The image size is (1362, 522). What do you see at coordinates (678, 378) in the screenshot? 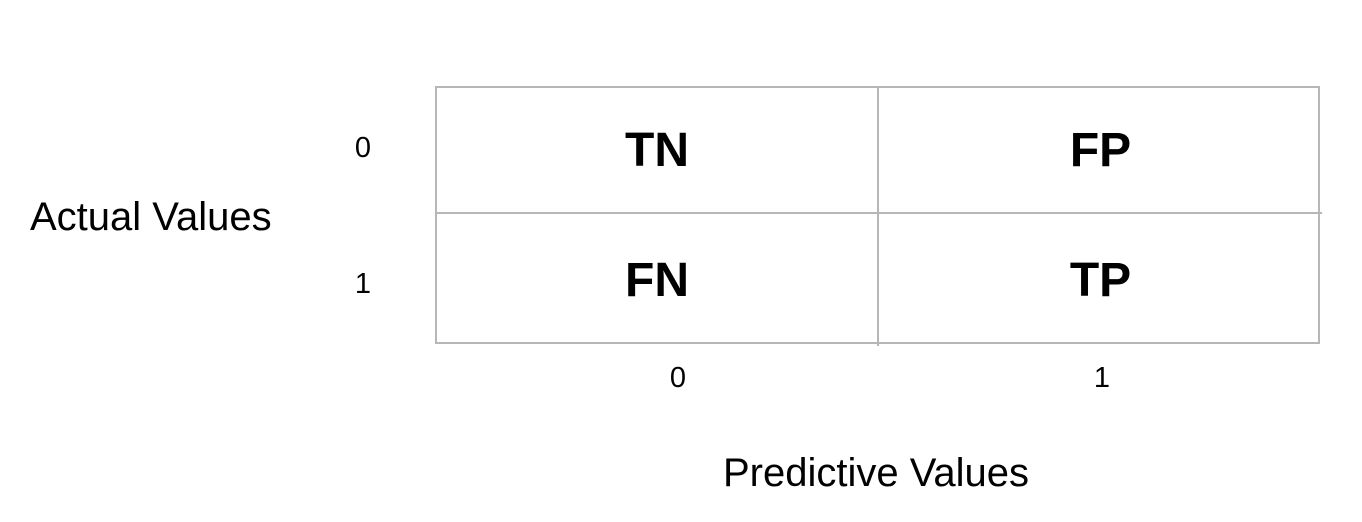
I see `col-label-0: 0` at bounding box center [678, 378].